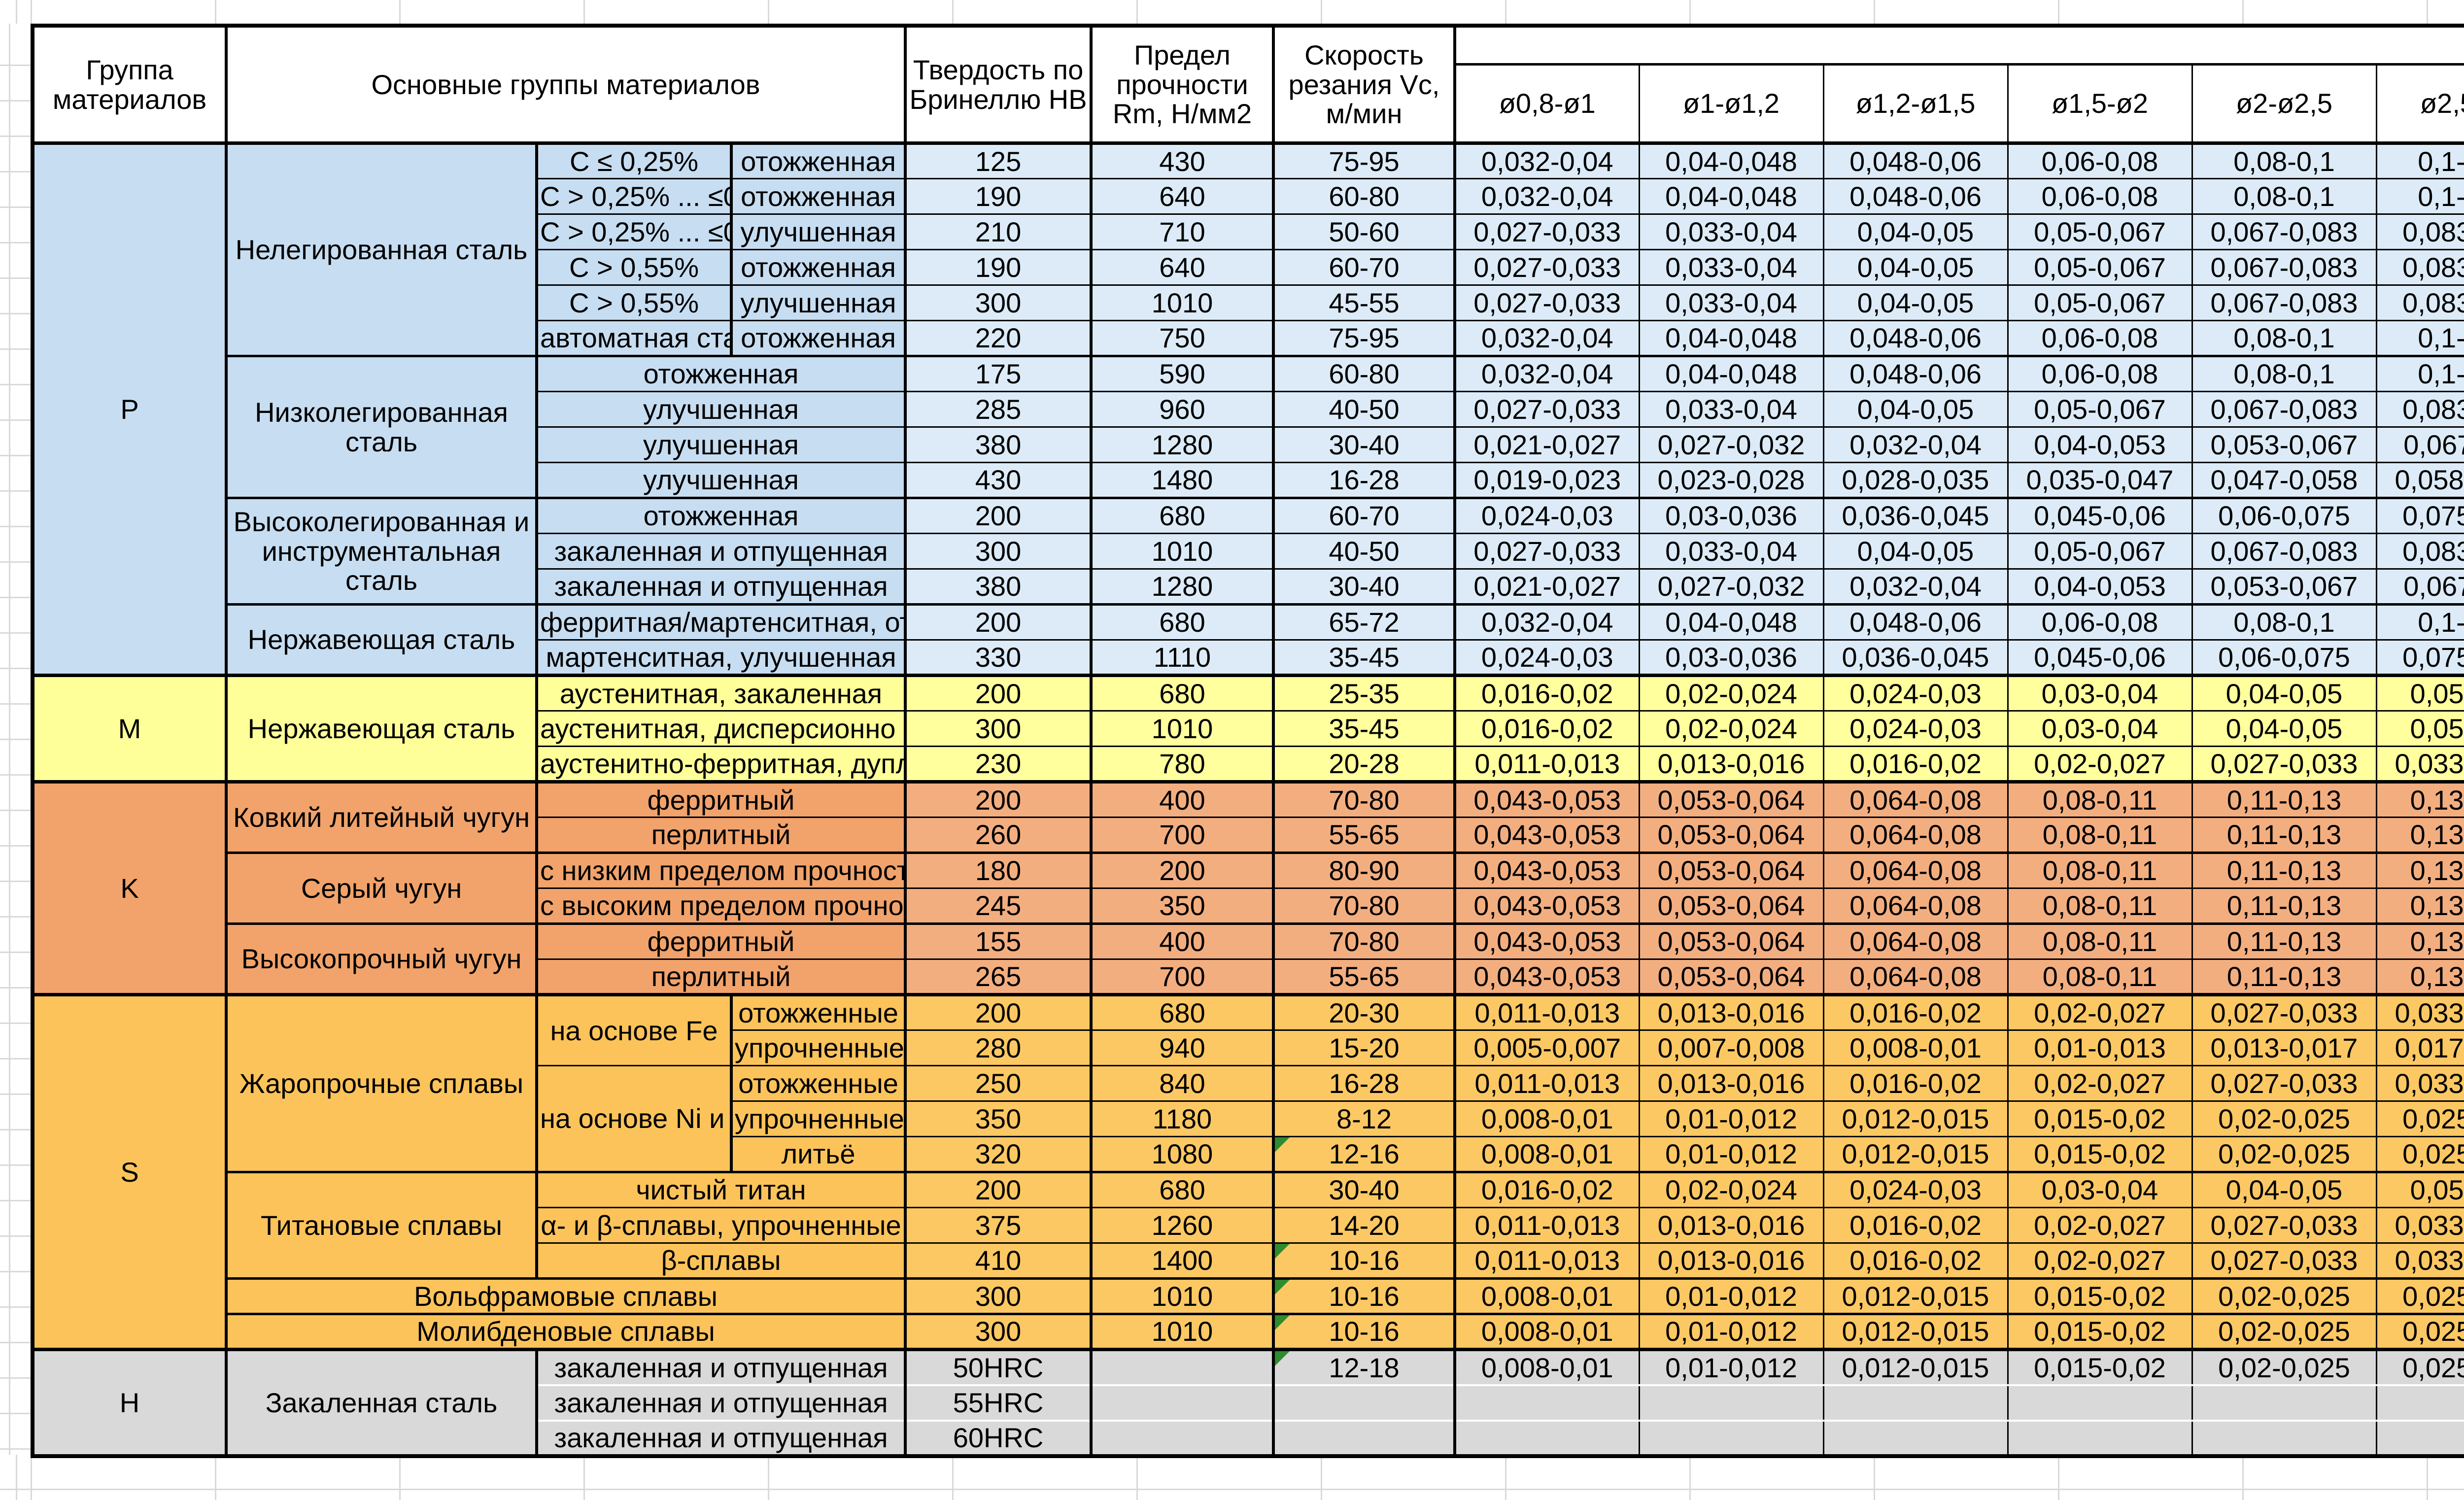 The width and height of the screenshot is (2464, 1500). What do you see at coordinates (721, 622) in the screenshot?
I see `material-sub-cell: ферритная/мартенситная, отожжен.` at bounding box center [721, 622].